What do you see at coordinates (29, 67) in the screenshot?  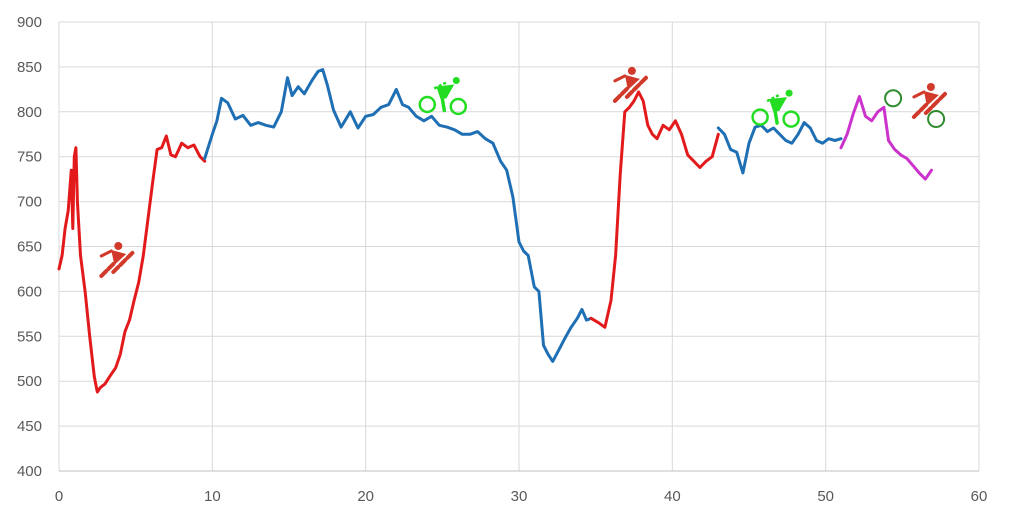 I see `y-tick-label: 850` at bounding box center [29, 67].